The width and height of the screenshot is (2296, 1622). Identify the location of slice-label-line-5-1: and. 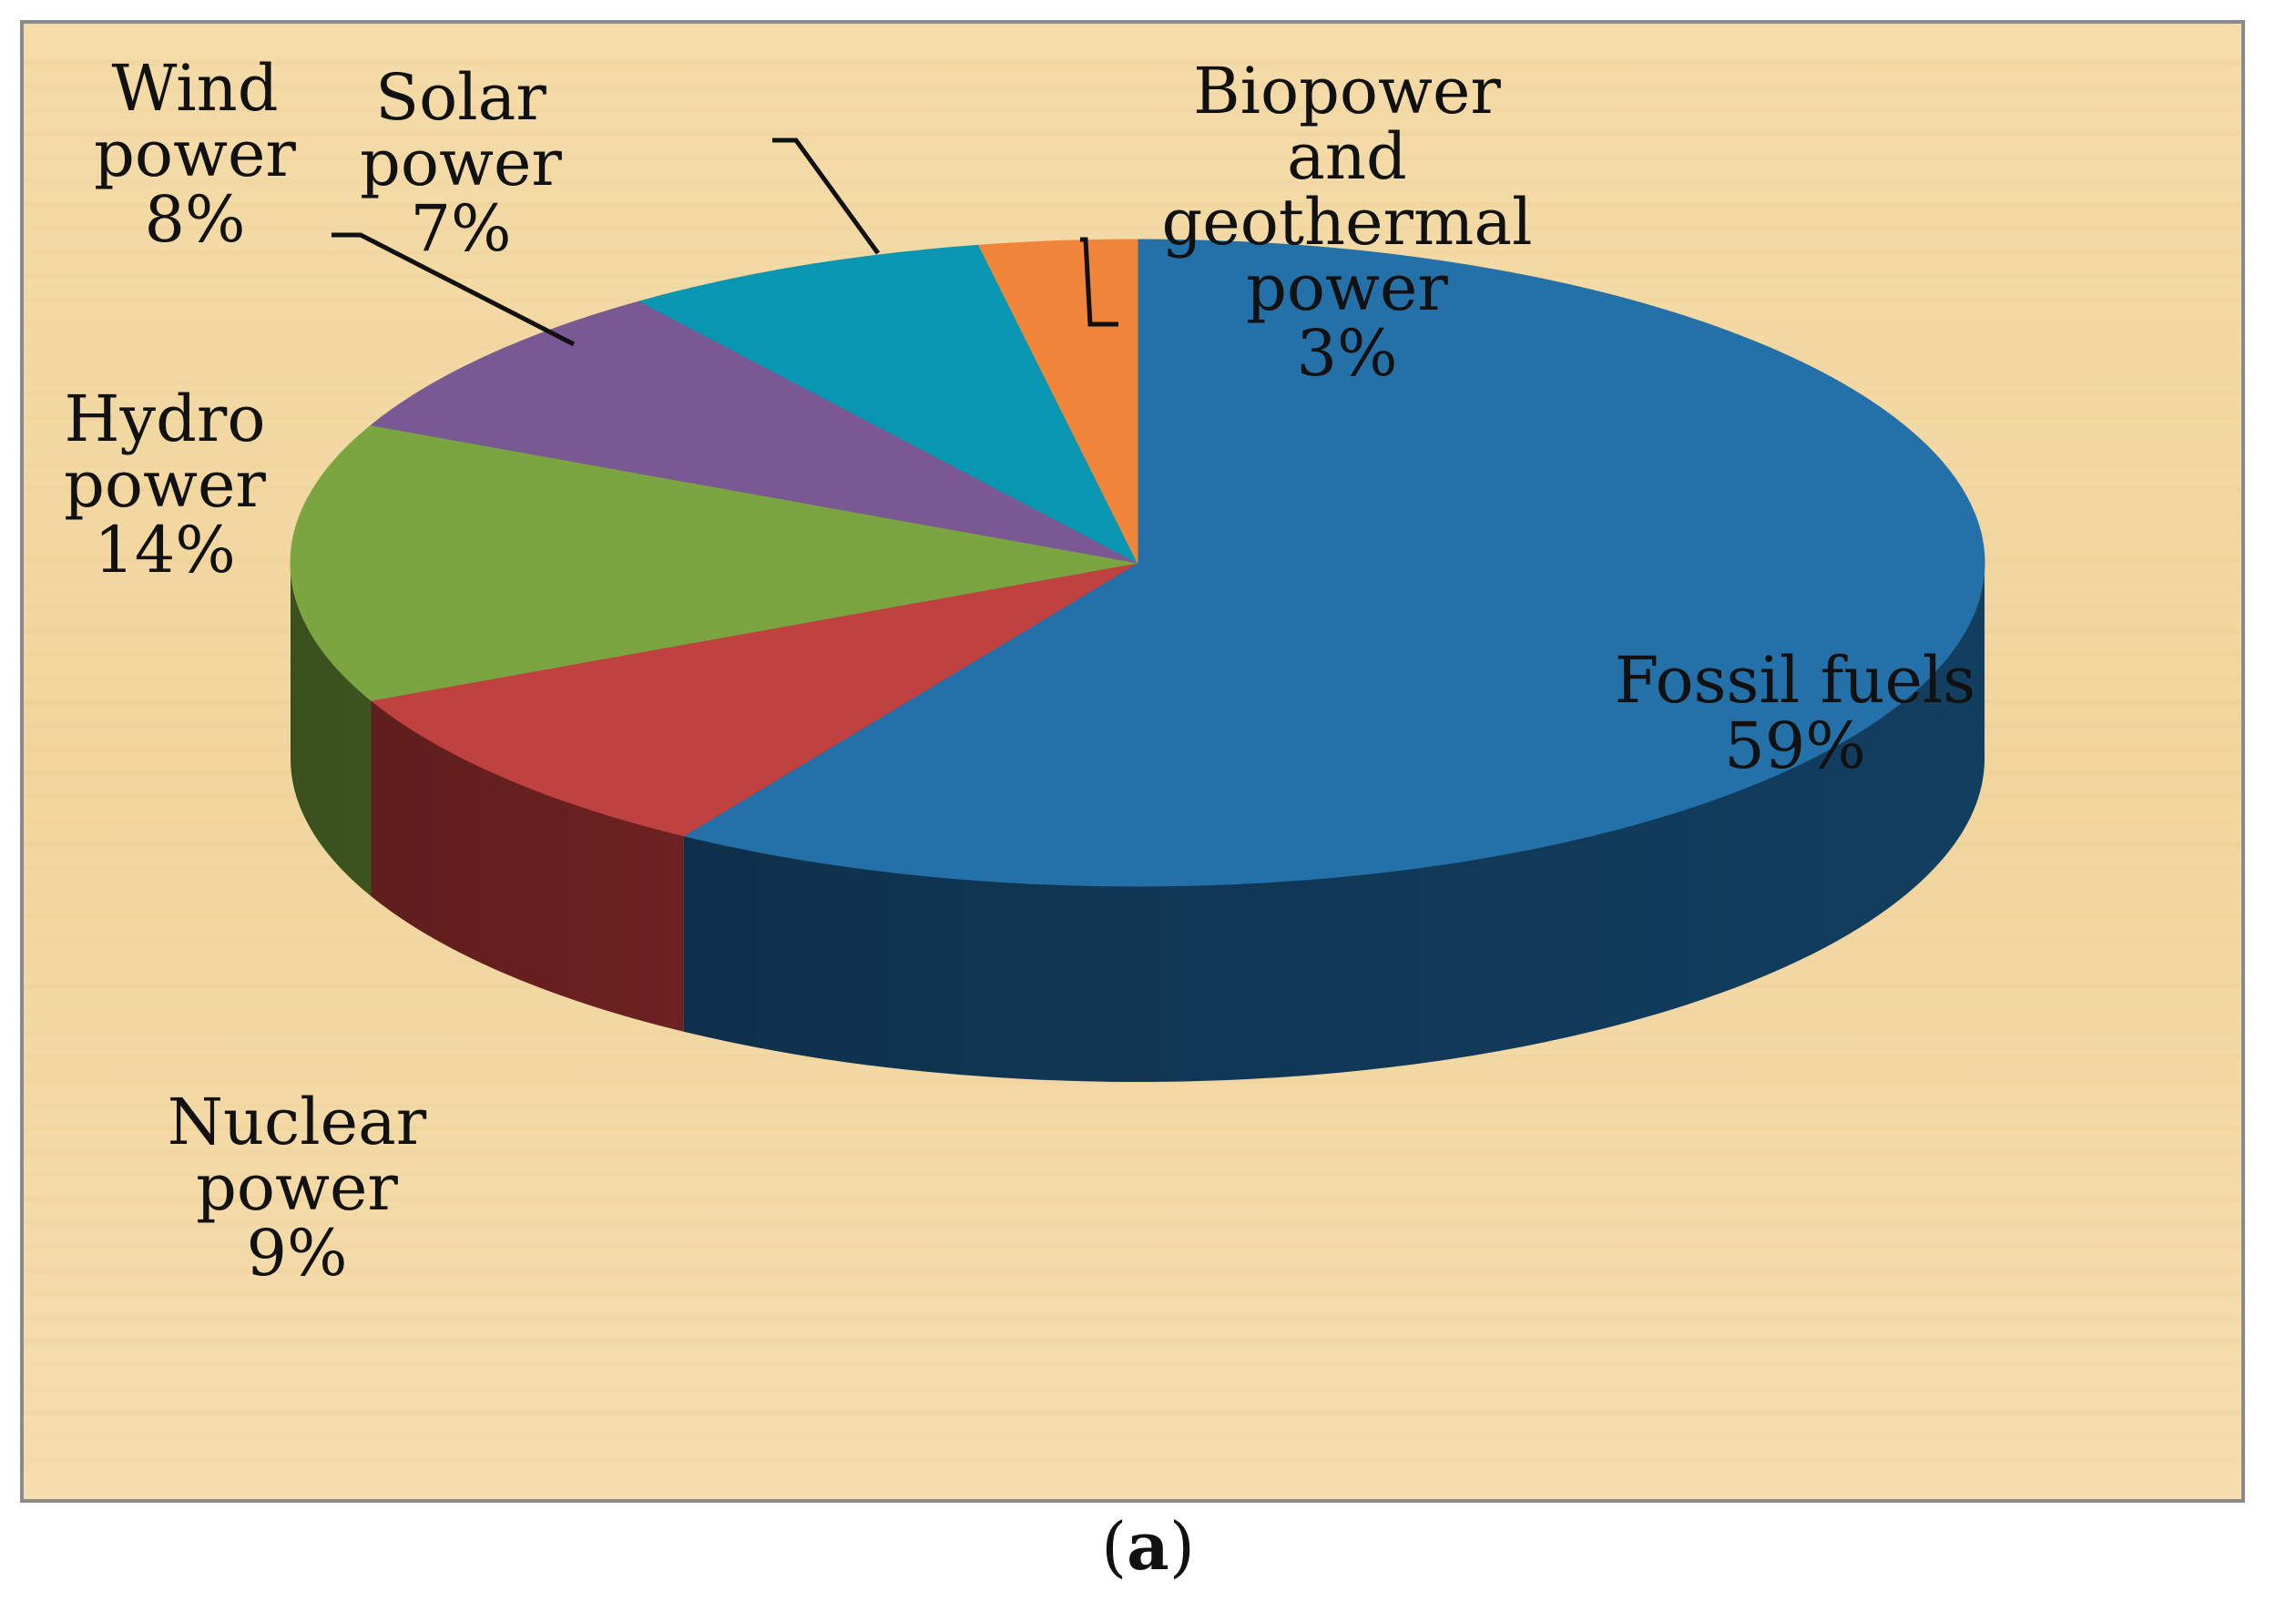
(1347, 156).